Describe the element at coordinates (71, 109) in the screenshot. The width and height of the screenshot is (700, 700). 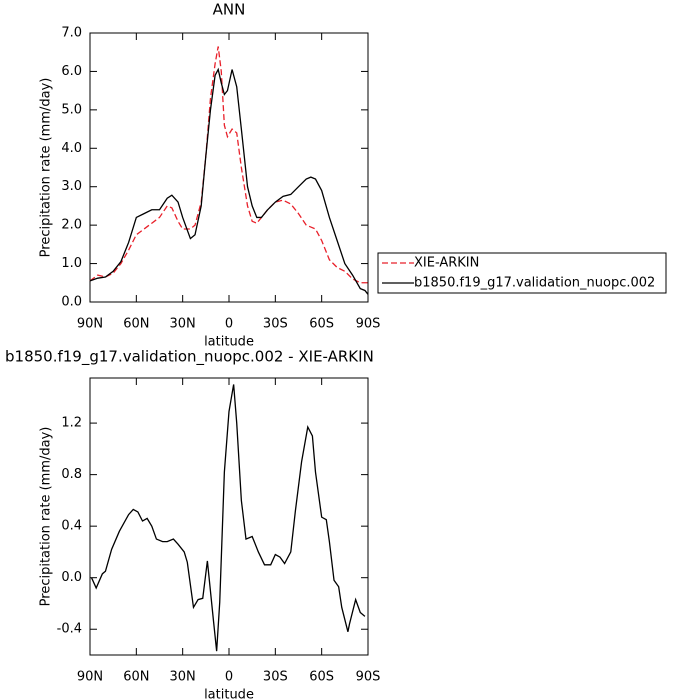
I see `y-tick-label: 5.0` at that location.